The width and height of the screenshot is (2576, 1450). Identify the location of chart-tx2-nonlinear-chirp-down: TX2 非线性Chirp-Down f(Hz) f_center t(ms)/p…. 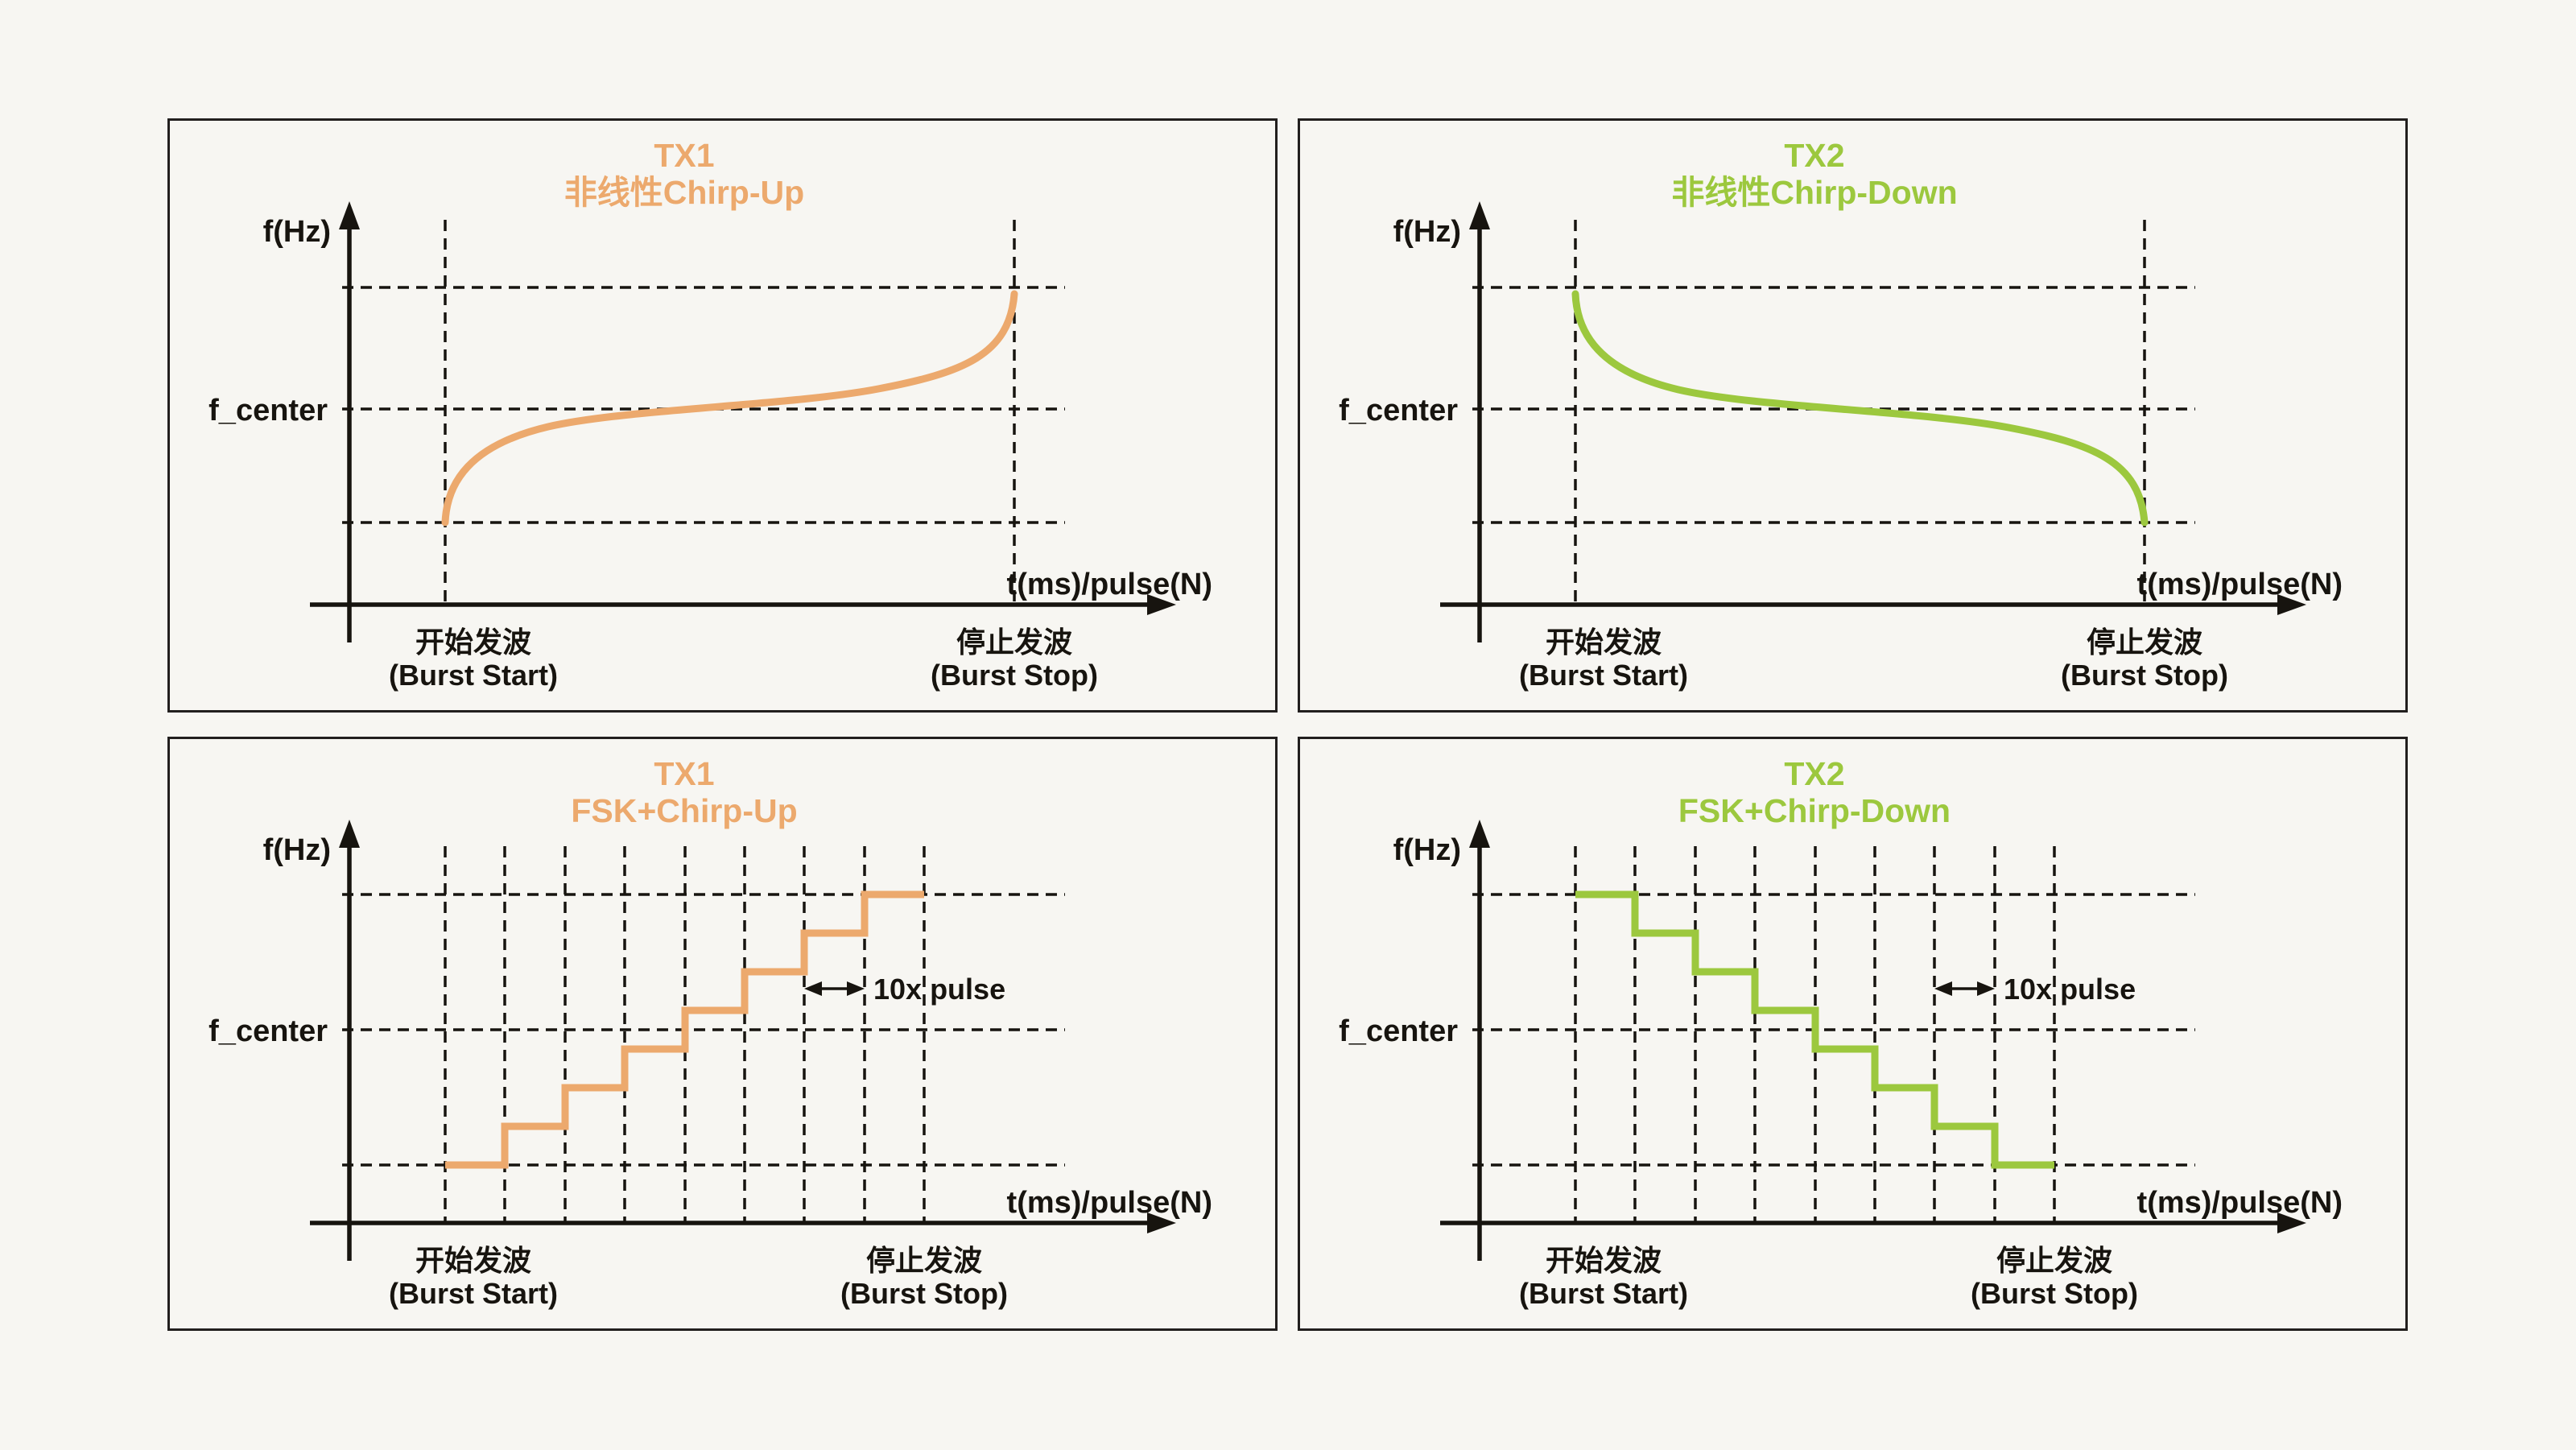
(1841, 414).